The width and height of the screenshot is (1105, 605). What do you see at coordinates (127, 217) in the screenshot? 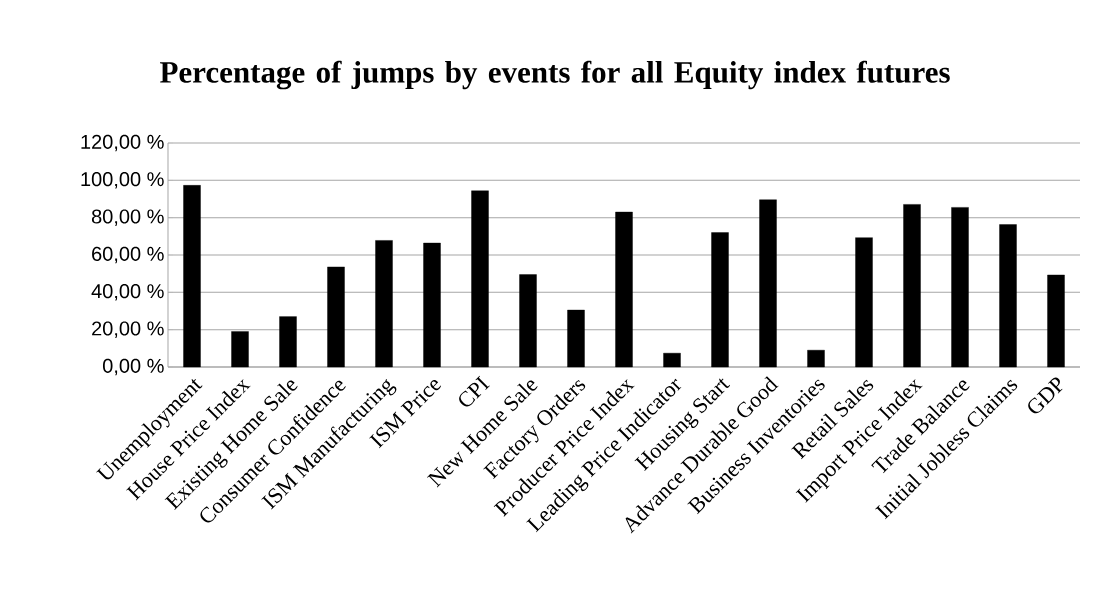
I see `y-tick-label: 80,00 %` at bounding box center [127, 217].